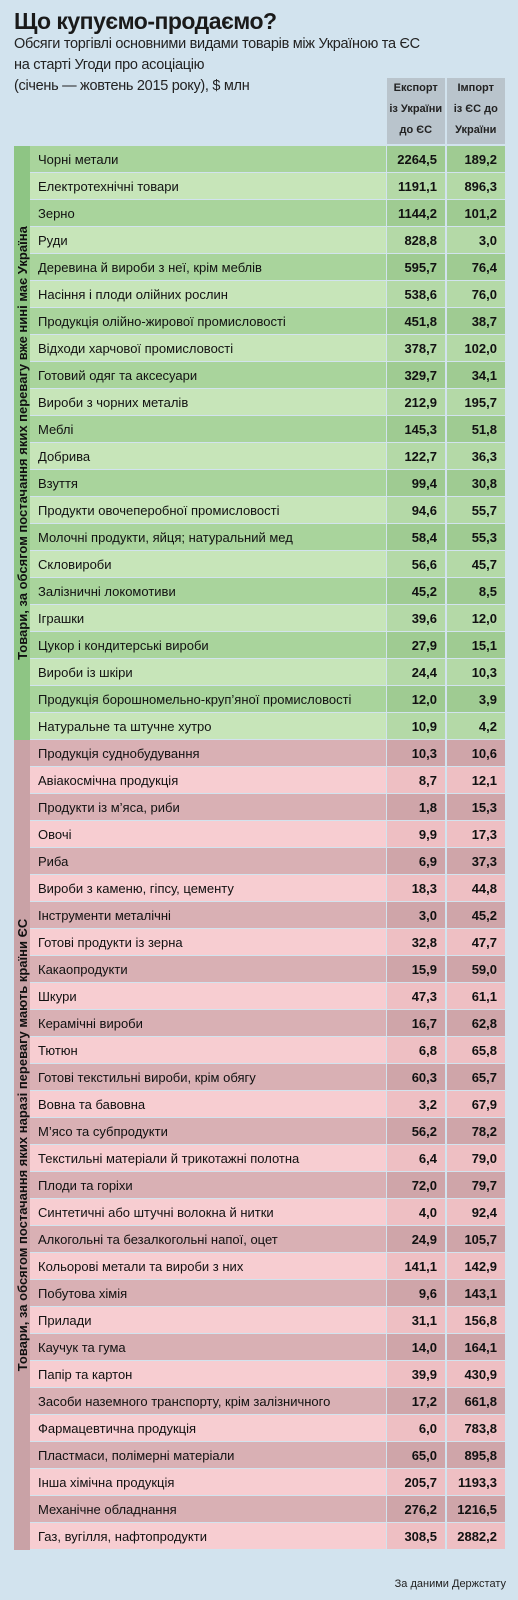 Image resolution: width=518 pixels, height=1600 pixels. Describe the element at coordinates (416, 1482) in the screenshot. I see `export-value: 205,7` at that location.